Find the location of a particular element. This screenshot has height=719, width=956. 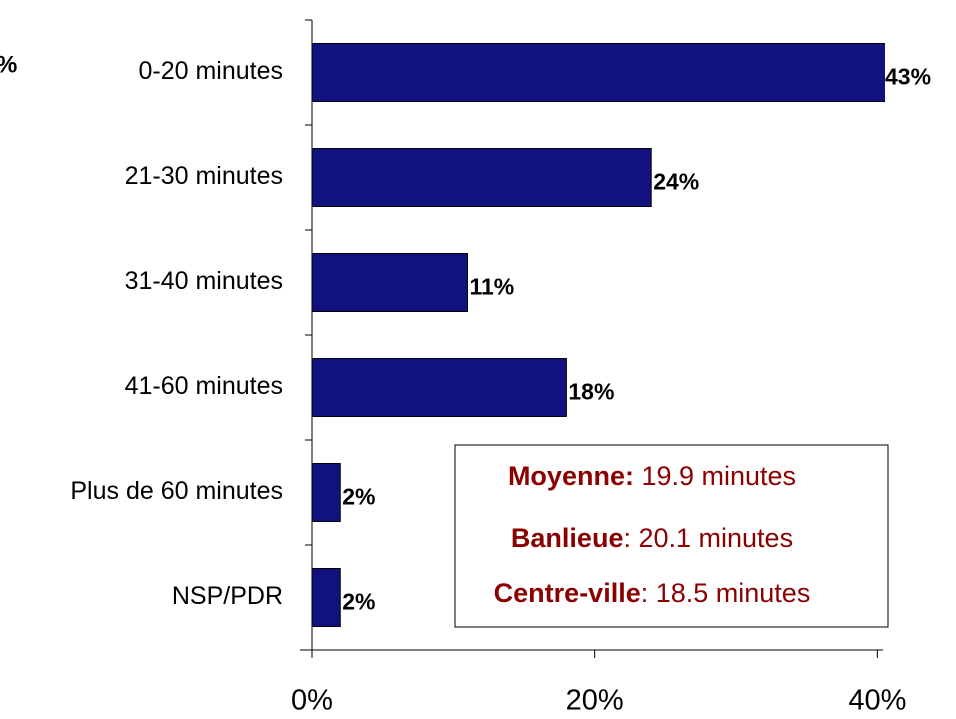

x-tick-label: 20% is located at coordinates (595, 701).